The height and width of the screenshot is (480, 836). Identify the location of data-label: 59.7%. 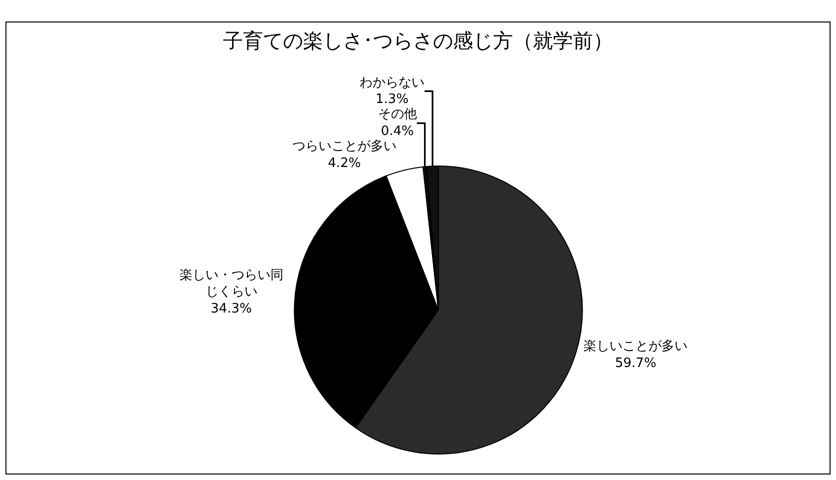
(635, 363).